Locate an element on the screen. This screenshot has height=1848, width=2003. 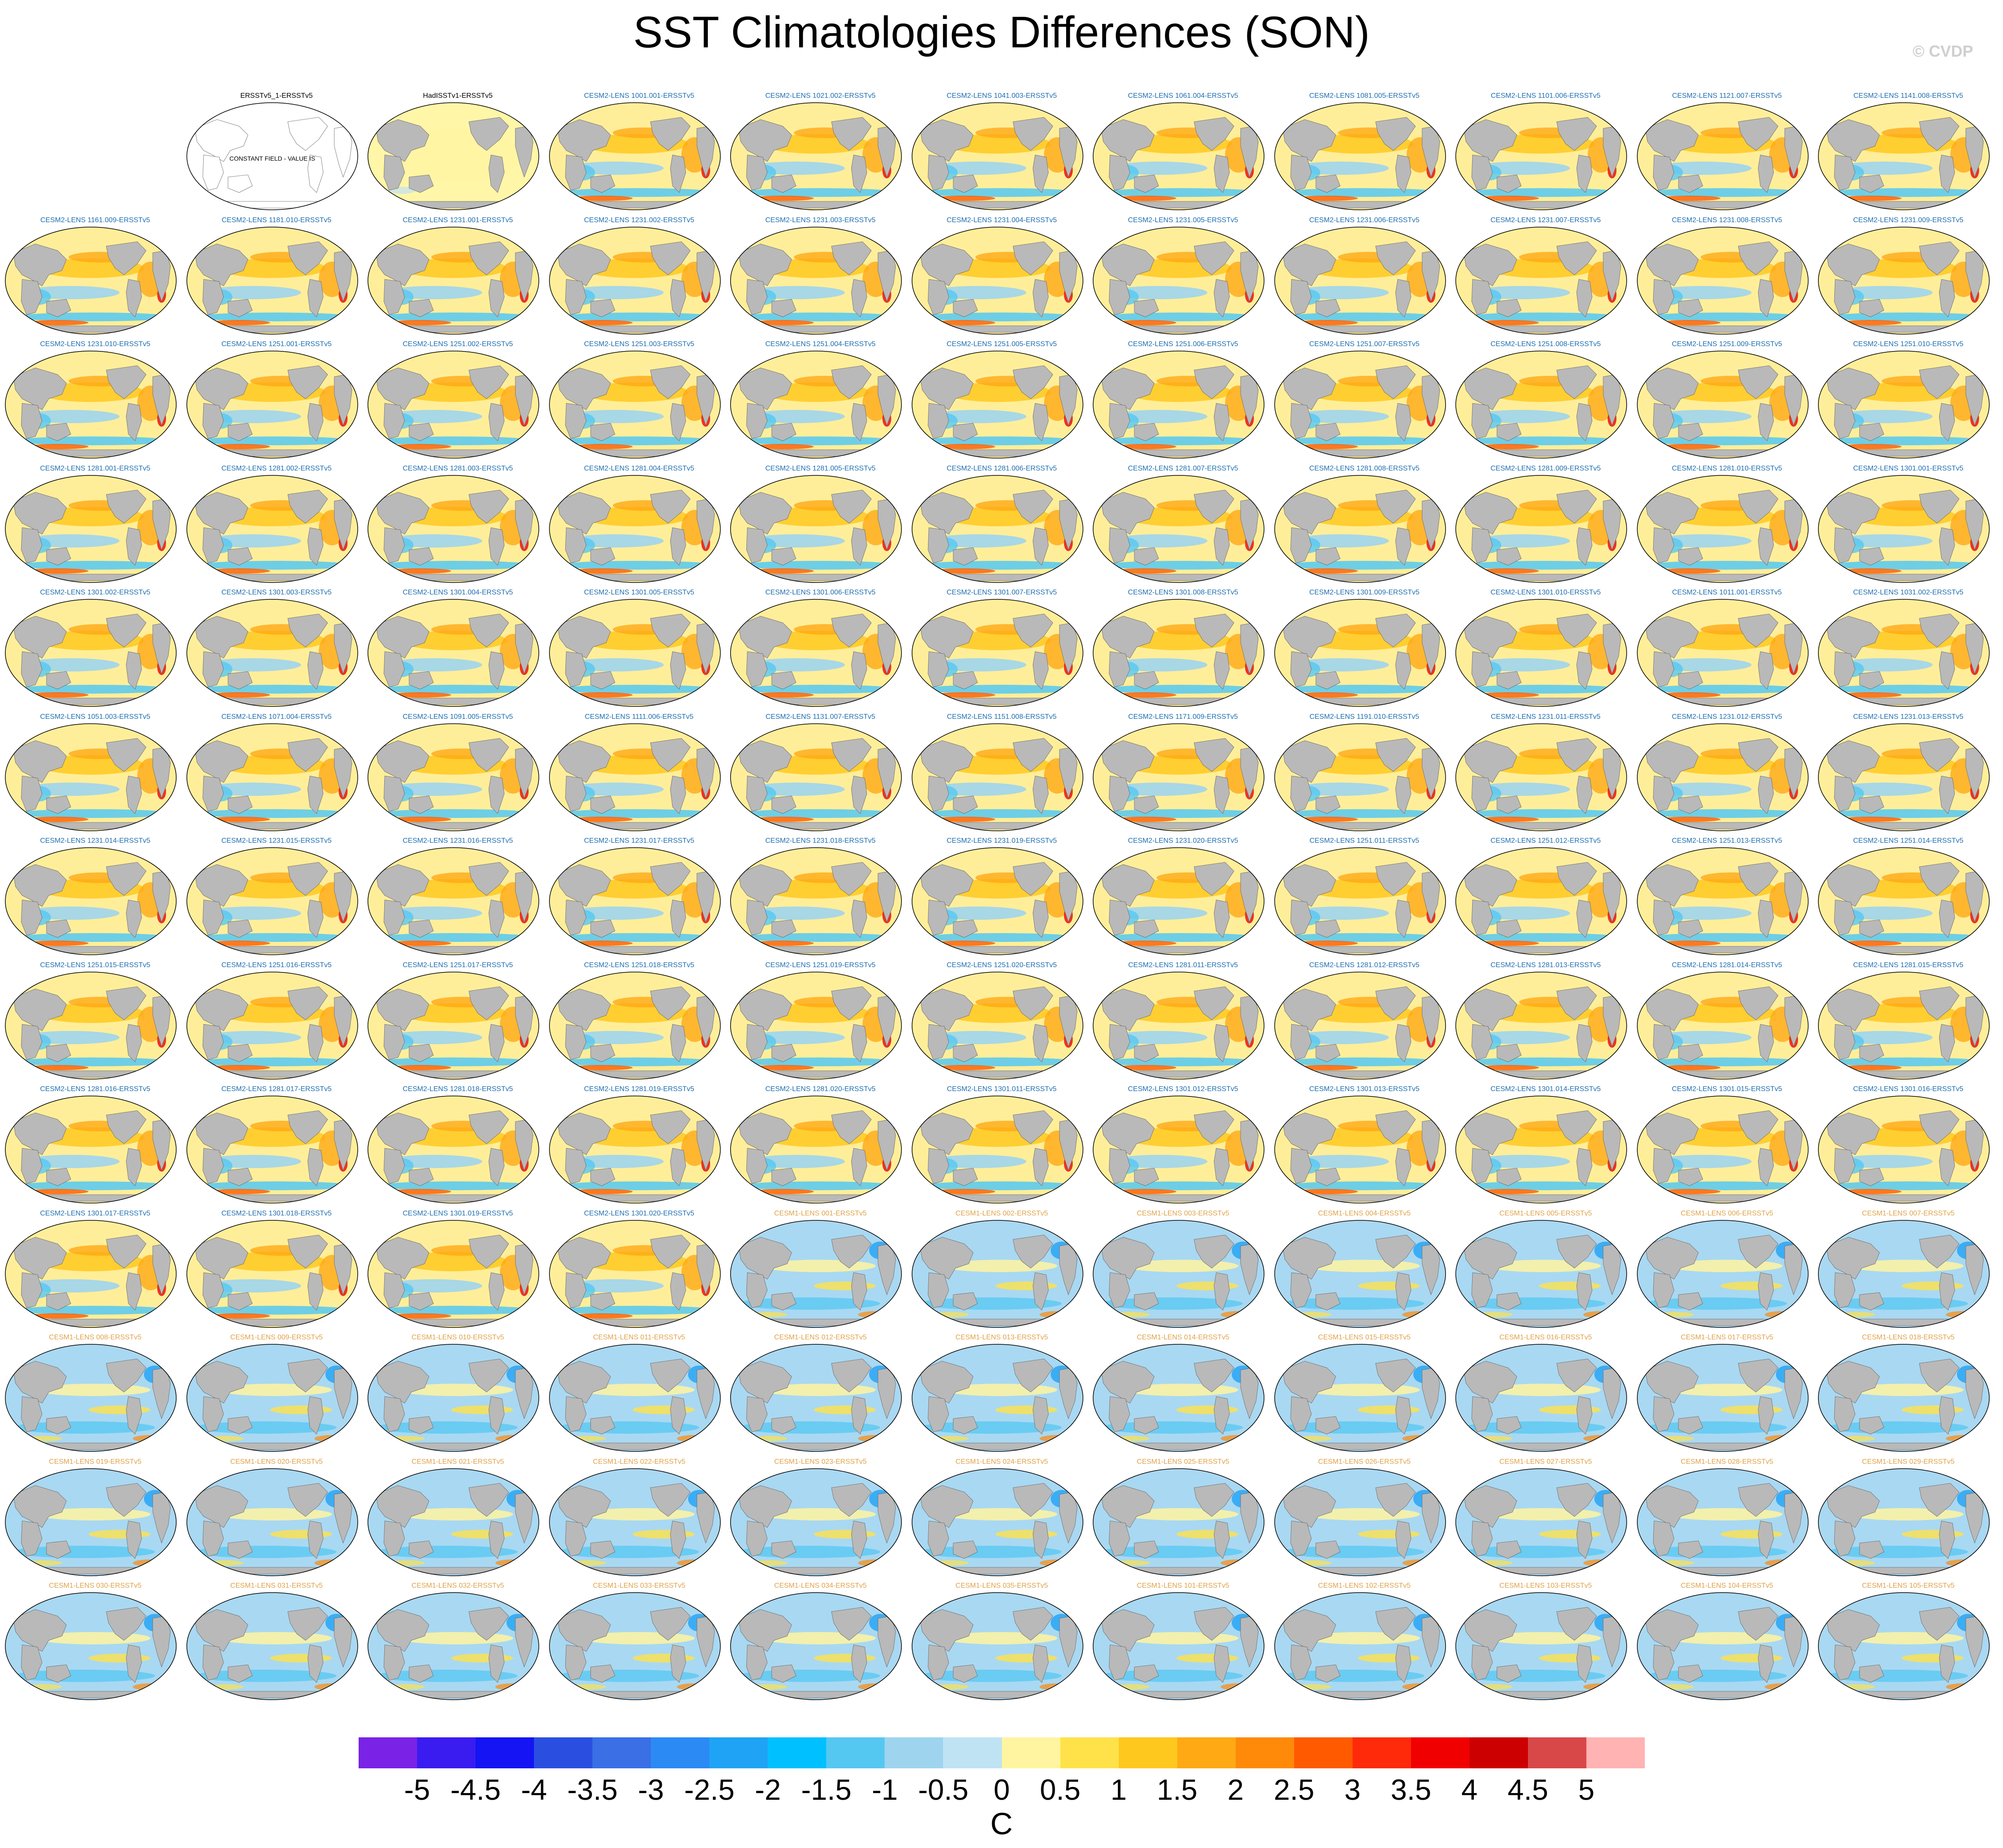
map-panel: CESM2-LENS 1251.012-ERSSTv5 is located at coordinates (1545, 897).